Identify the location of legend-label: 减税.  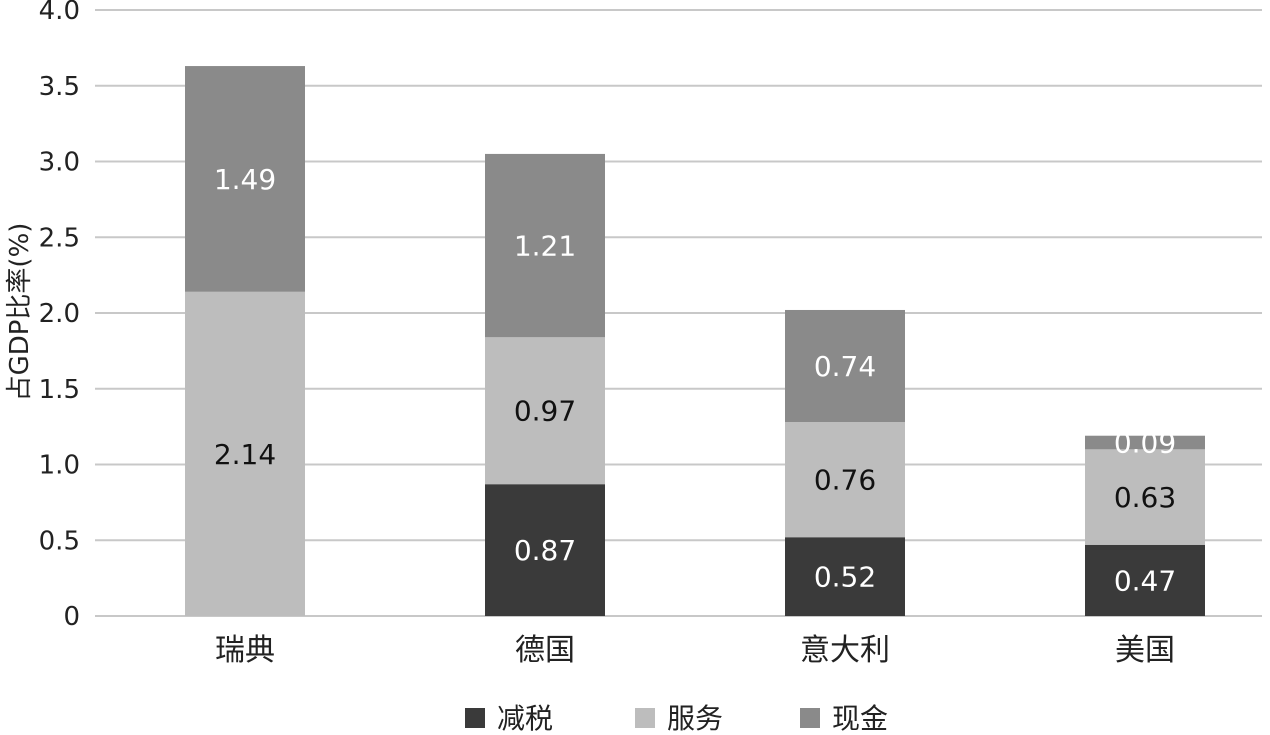
(525, 718).